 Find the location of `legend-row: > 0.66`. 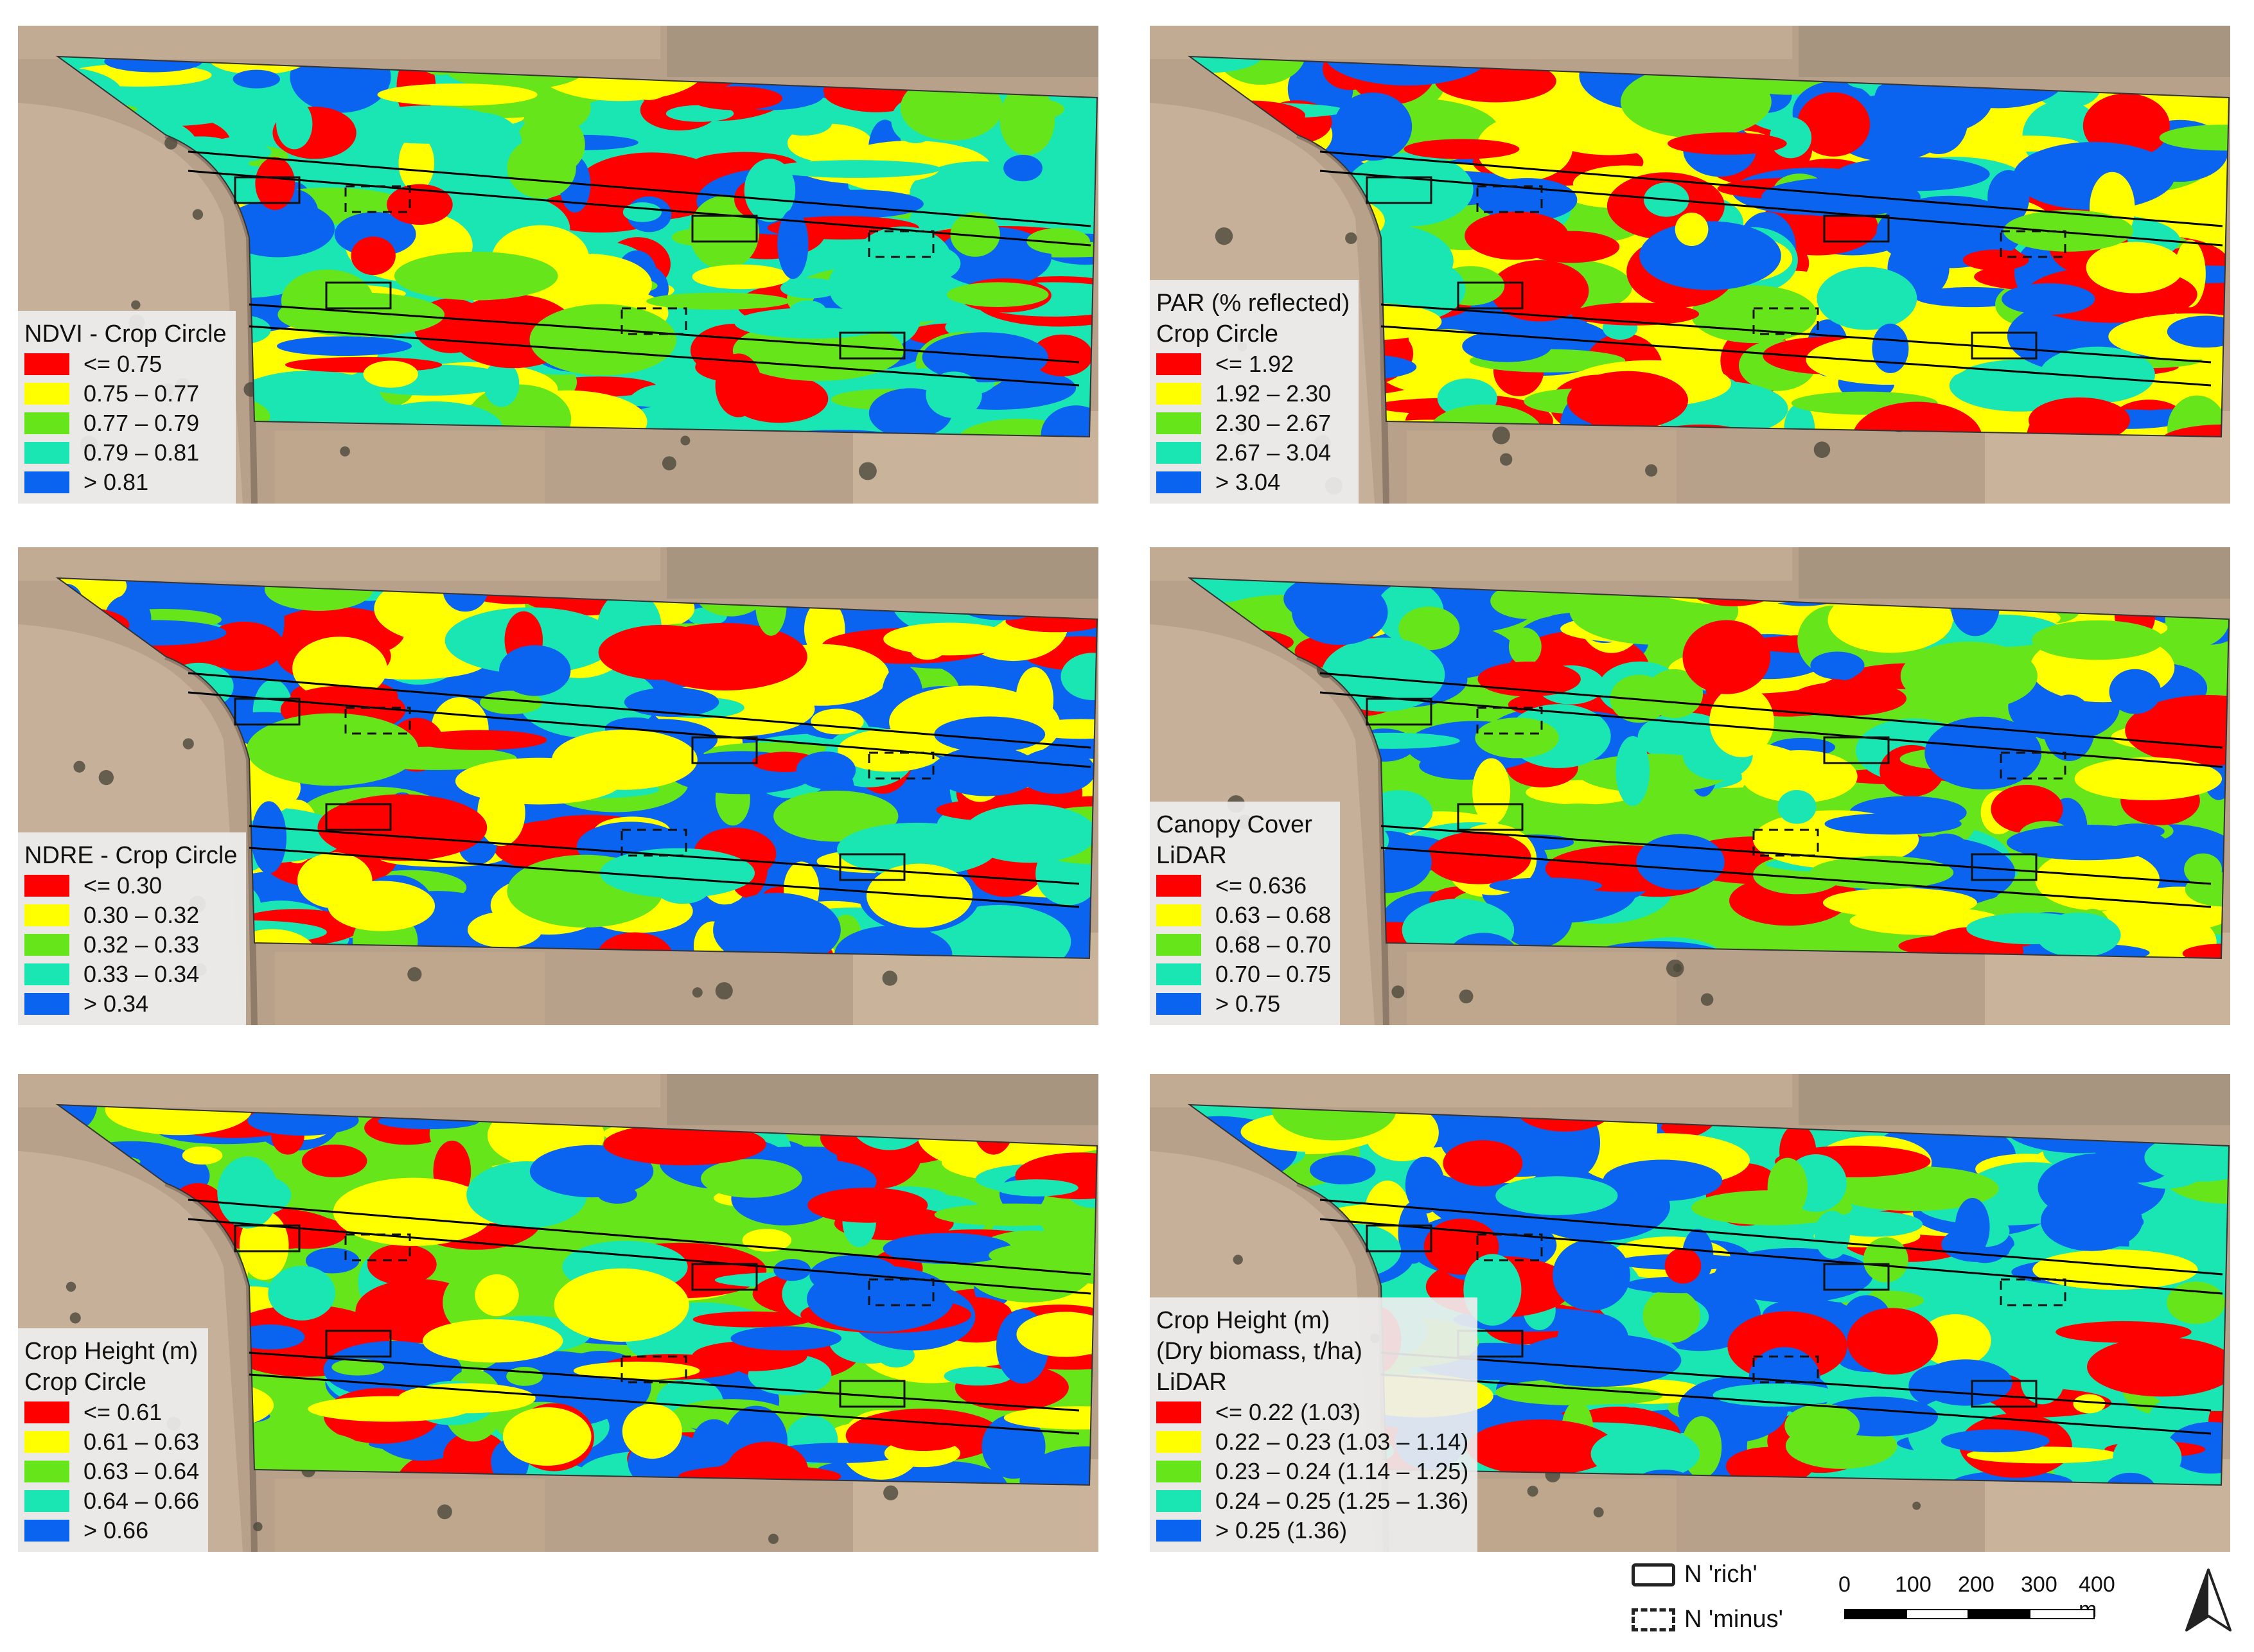

legend-row: > 0.66 is located at coordinates (111, 1530).